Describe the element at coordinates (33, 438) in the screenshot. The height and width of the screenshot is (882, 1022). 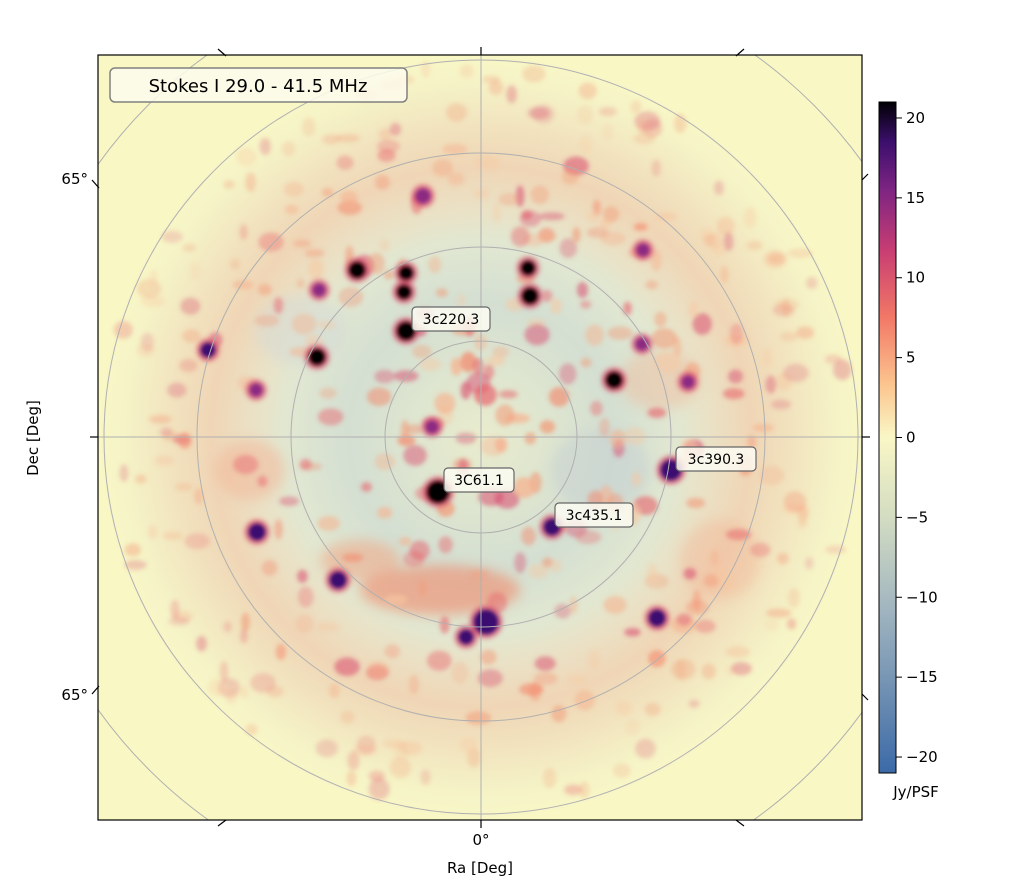
I see `y-axis-label: Dec [Deg]` at that location.